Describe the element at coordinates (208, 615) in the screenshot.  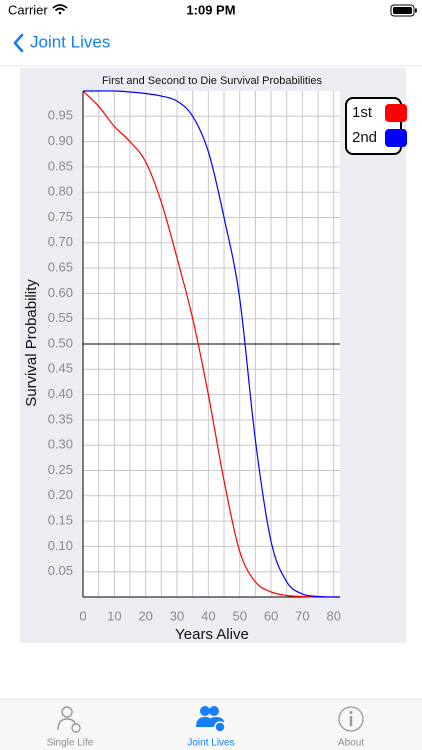
I see `x-tick-label: 40` at that location.